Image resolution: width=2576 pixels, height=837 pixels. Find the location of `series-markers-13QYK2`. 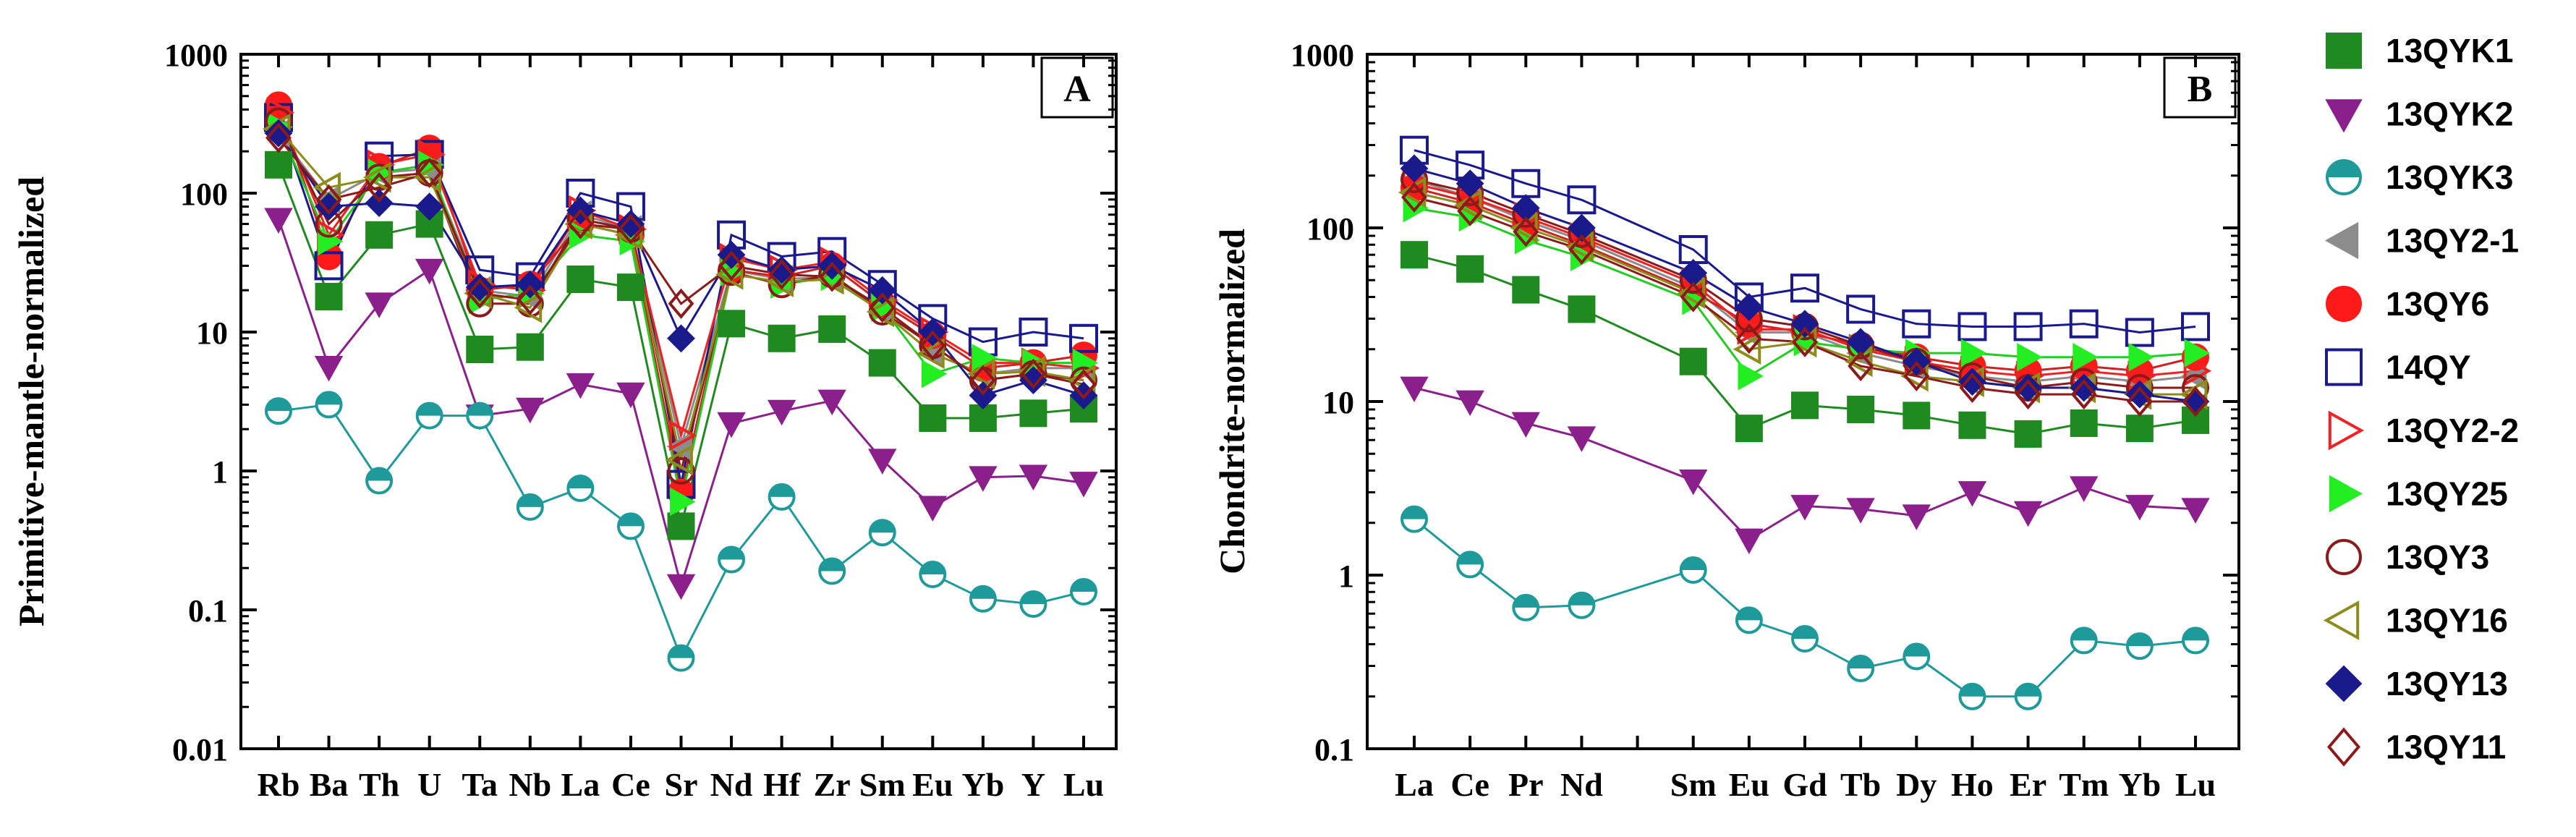

series-markers-13QYK2 is located at coordinates (1805, 465).